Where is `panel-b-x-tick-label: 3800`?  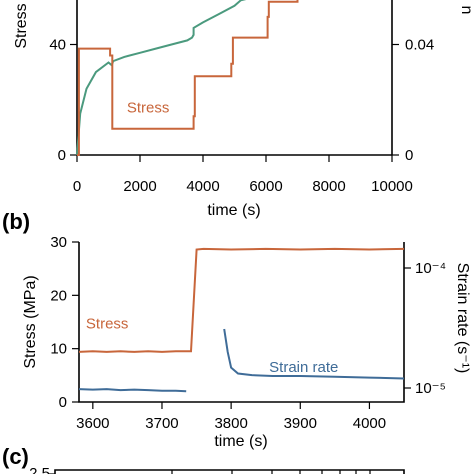
panel-b-x-tick-label: 3800 is located at coordinates (230, 423).